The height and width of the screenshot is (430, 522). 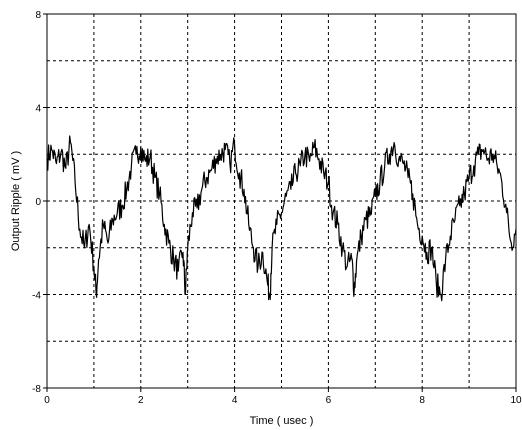 What do you see at coordinates (422, 400) in the screenshot?
I see `x-tick-label: 8` at bounding box center [422, 400].